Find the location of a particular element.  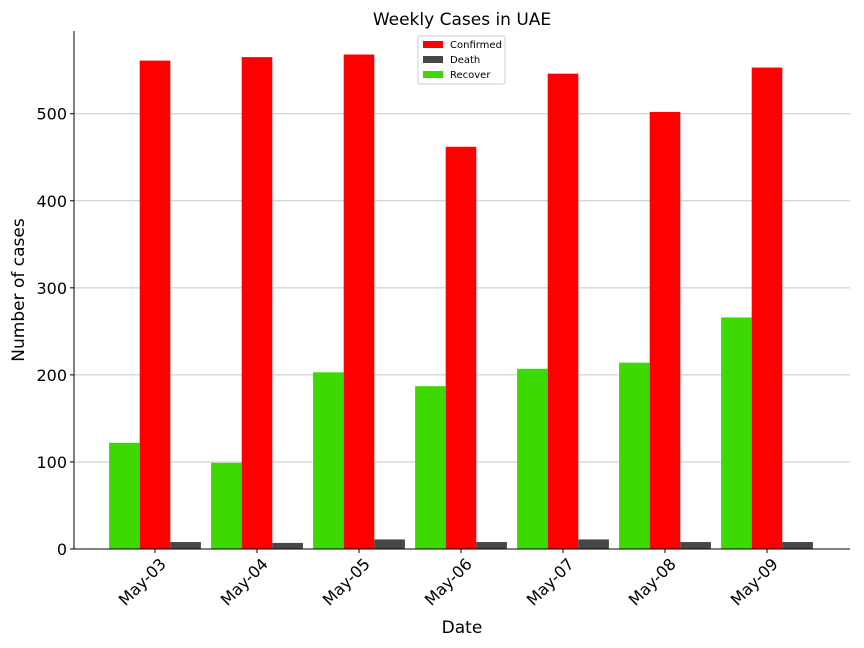

legend-label-confirmed: Confirmed is located at coordinates (476, 45).